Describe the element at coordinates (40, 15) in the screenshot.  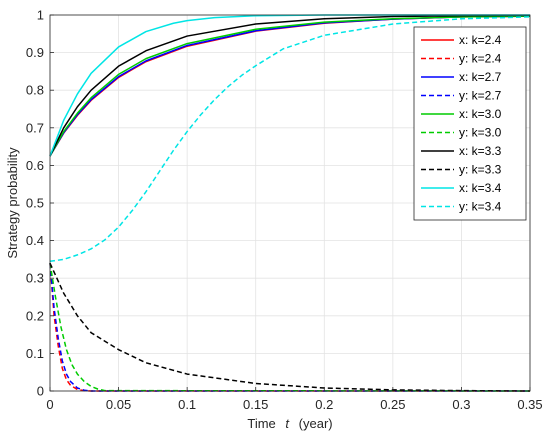
I see `y-tick-label: 1` at that location.